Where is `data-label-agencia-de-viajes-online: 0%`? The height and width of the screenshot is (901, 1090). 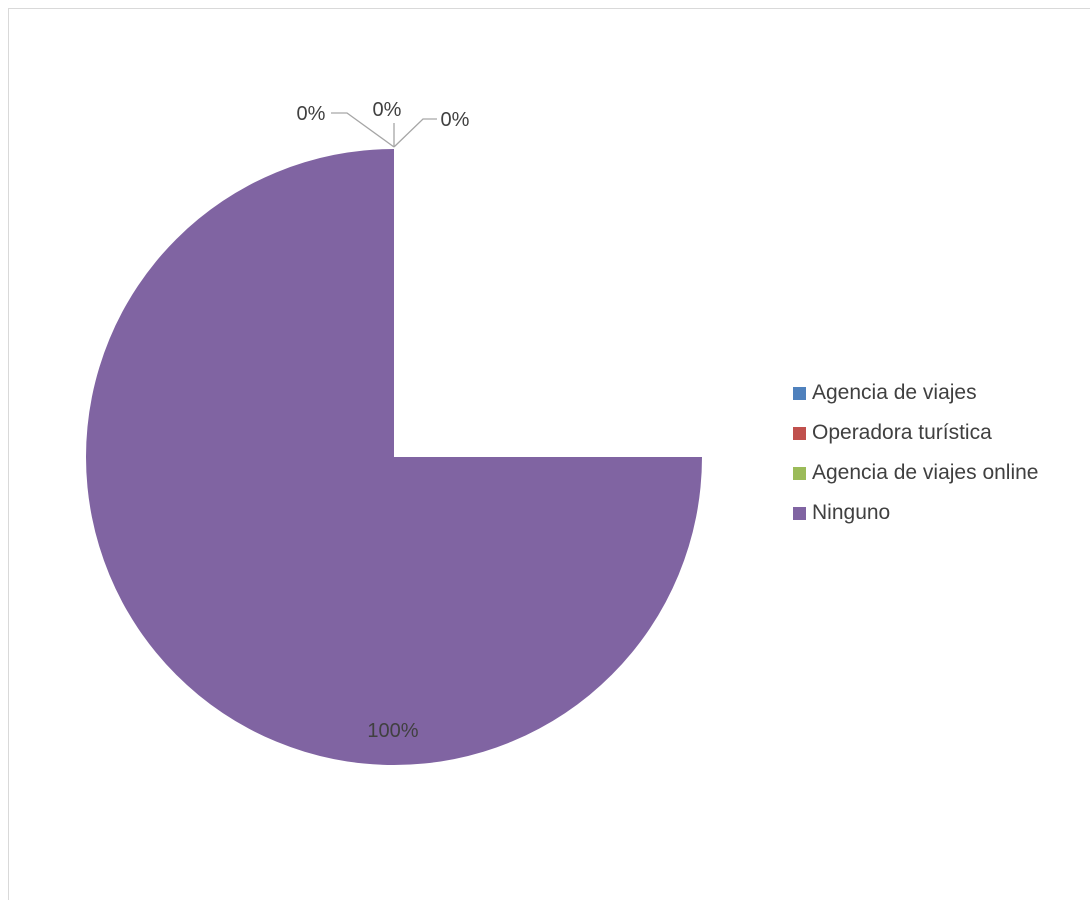
data-label-agencia-de-viajes-online: 0% is located at coordinates (455, 120).